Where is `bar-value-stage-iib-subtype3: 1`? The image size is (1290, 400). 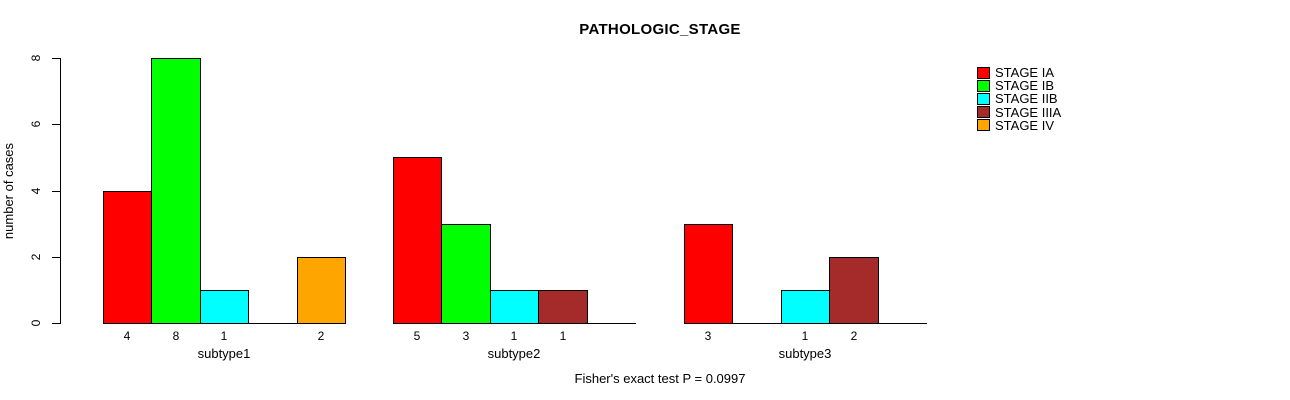
bar-value-stage-iib-subtype3: 1 is located at coordinates (805, 336).